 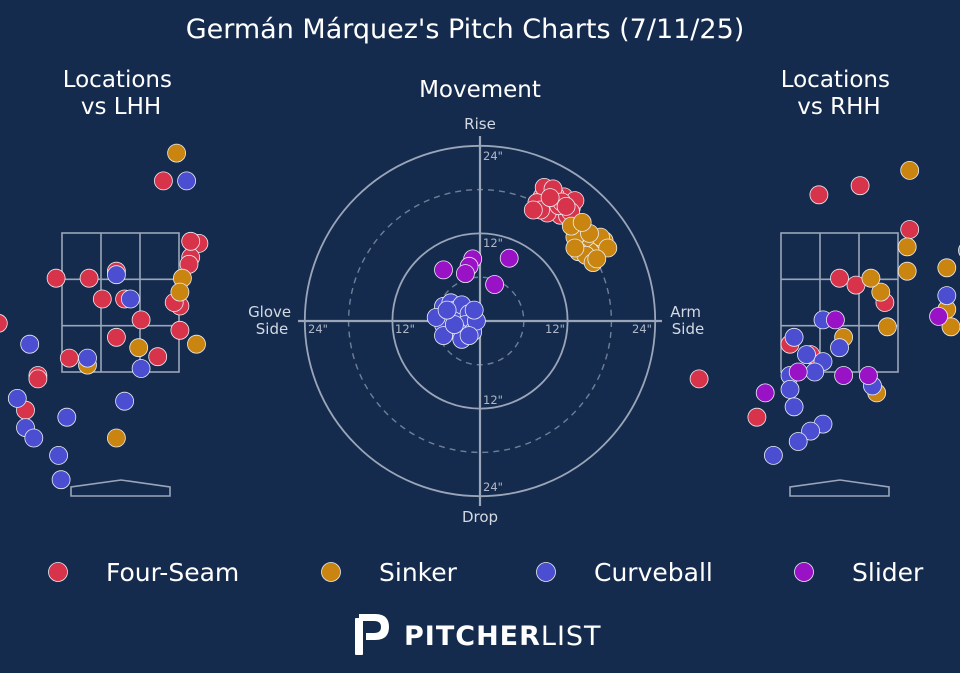 I want to click on legend-curveball-marker, so click(x=546, y=572).